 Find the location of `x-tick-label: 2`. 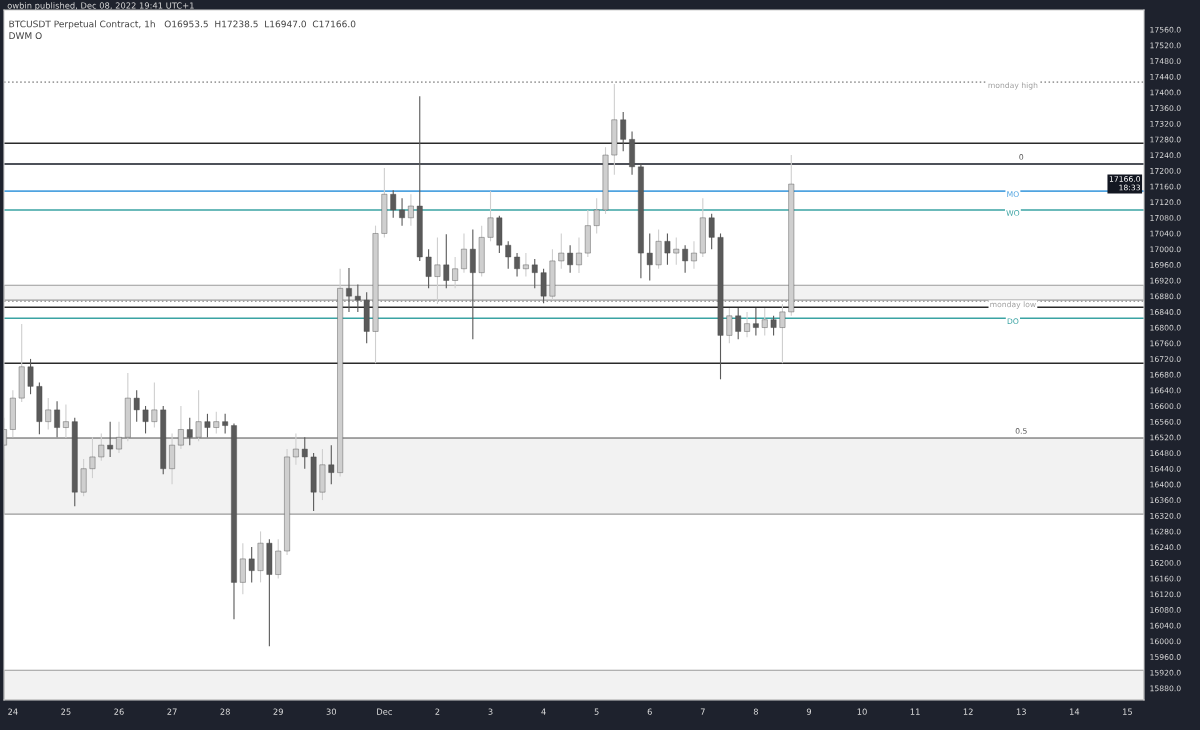

x-tick-label: 2 is located at coordinates (437, 711).